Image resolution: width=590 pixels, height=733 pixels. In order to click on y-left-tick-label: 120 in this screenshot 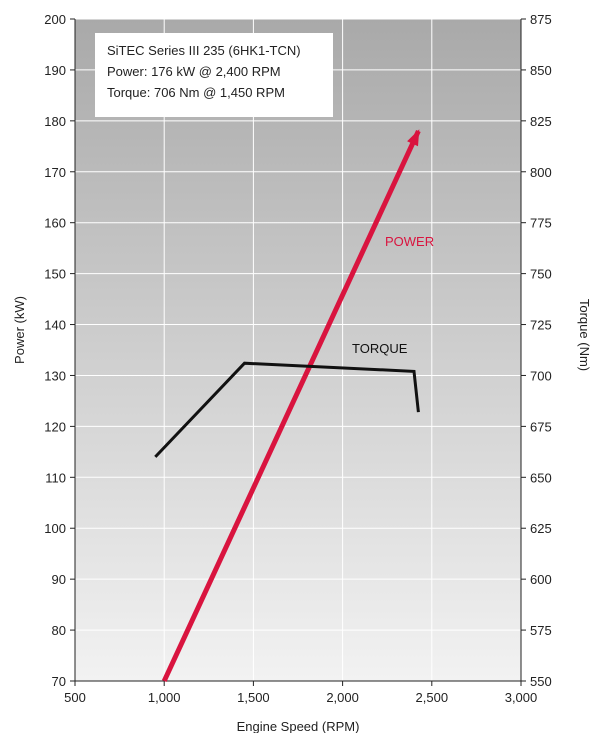, I will do `click(55, 426)`.